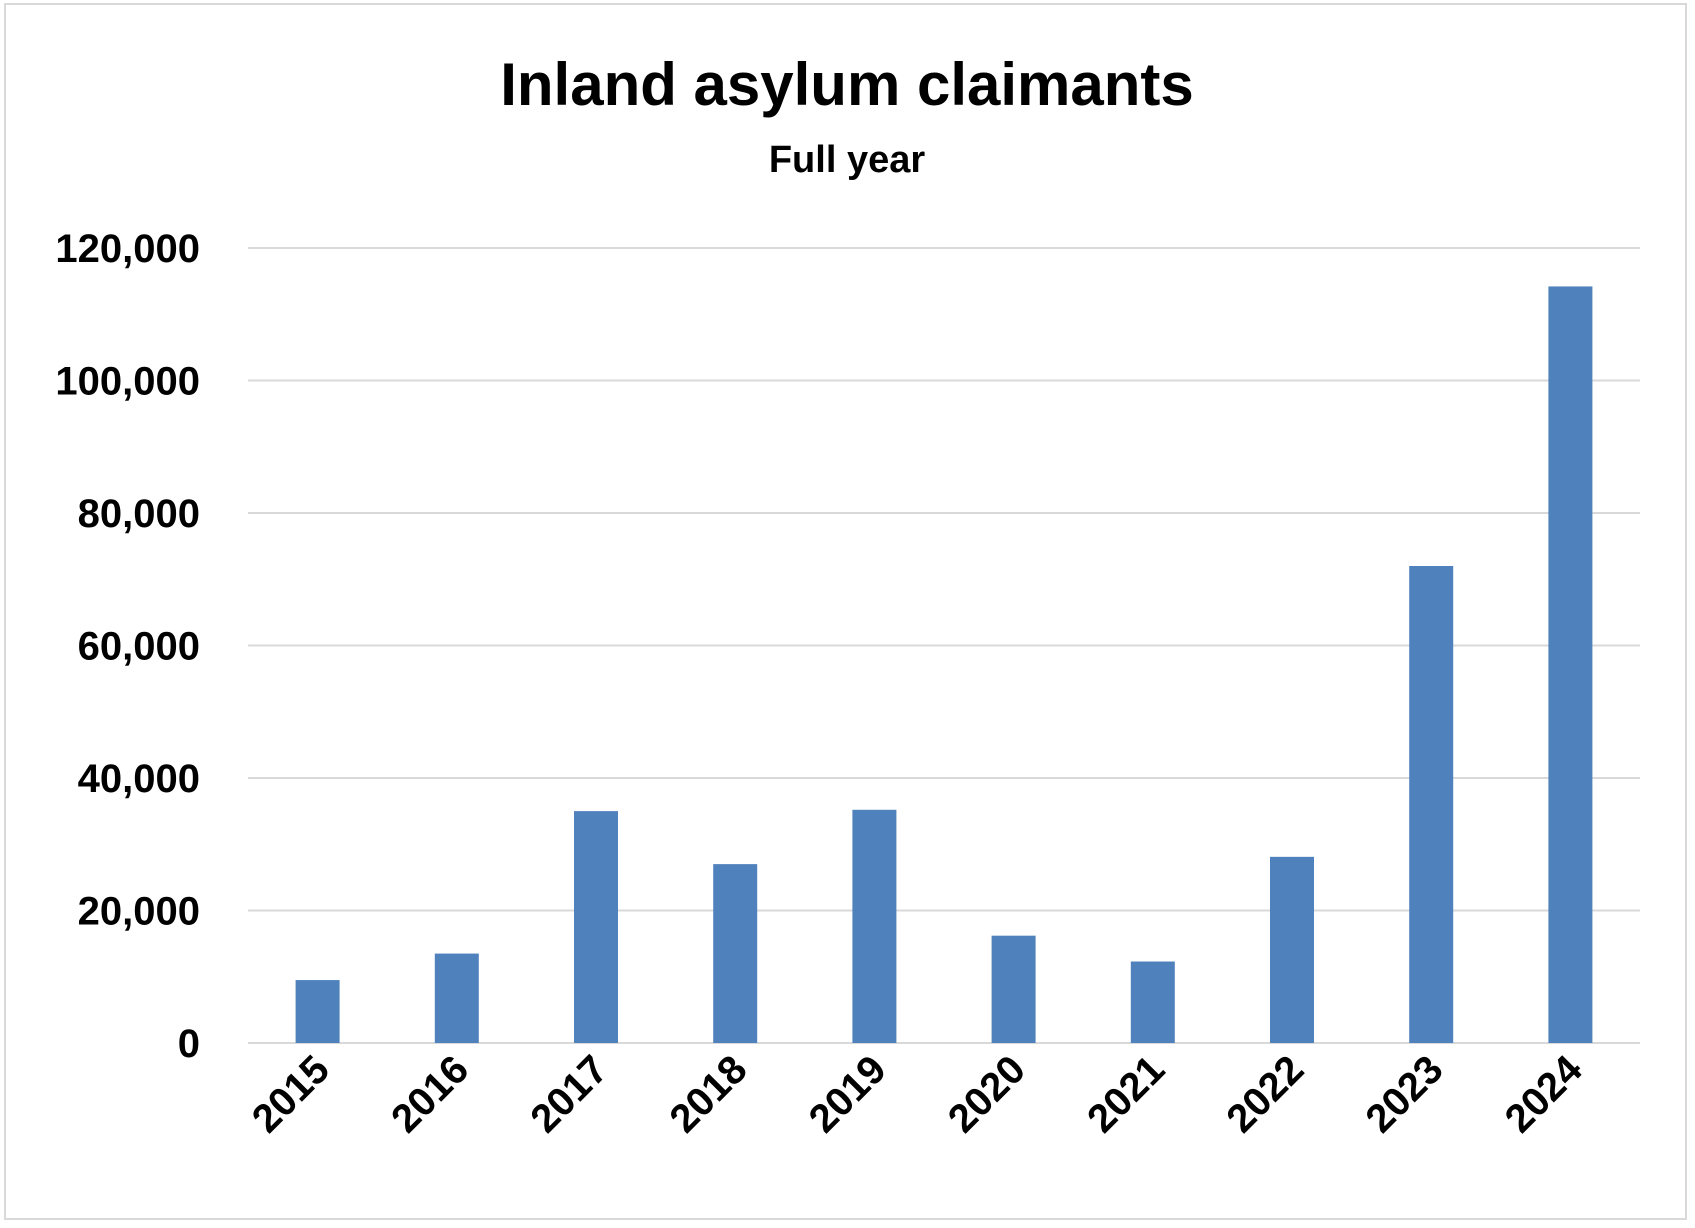 The image size is (1695, 1228). Describe the element at coordinates (189, 1044) in the screenshot. I see `y-tick-label: 0` at that location.